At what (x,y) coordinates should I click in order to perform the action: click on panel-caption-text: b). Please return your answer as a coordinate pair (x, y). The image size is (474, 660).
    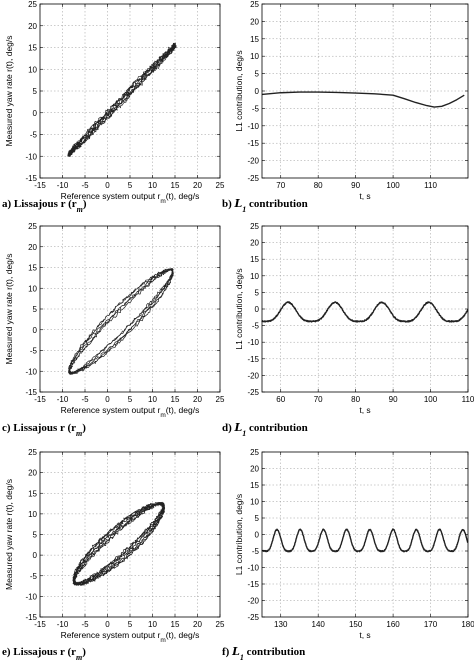
    Looking at the image, I should click on (228, 204).